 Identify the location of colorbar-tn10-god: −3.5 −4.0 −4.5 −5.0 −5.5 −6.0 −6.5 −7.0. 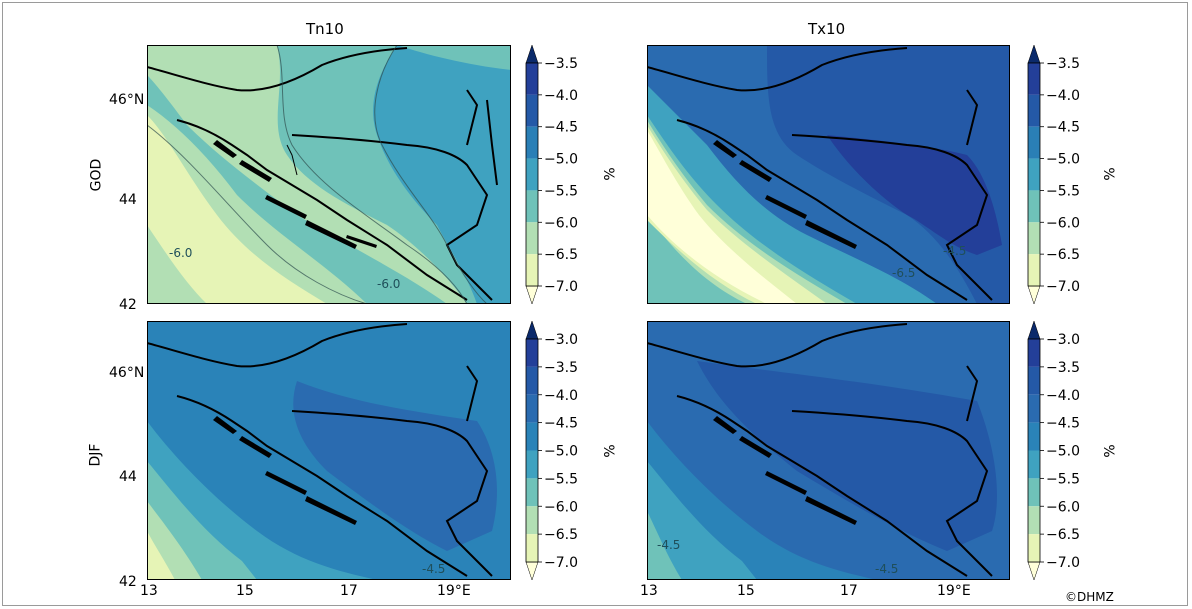
(554, 174).